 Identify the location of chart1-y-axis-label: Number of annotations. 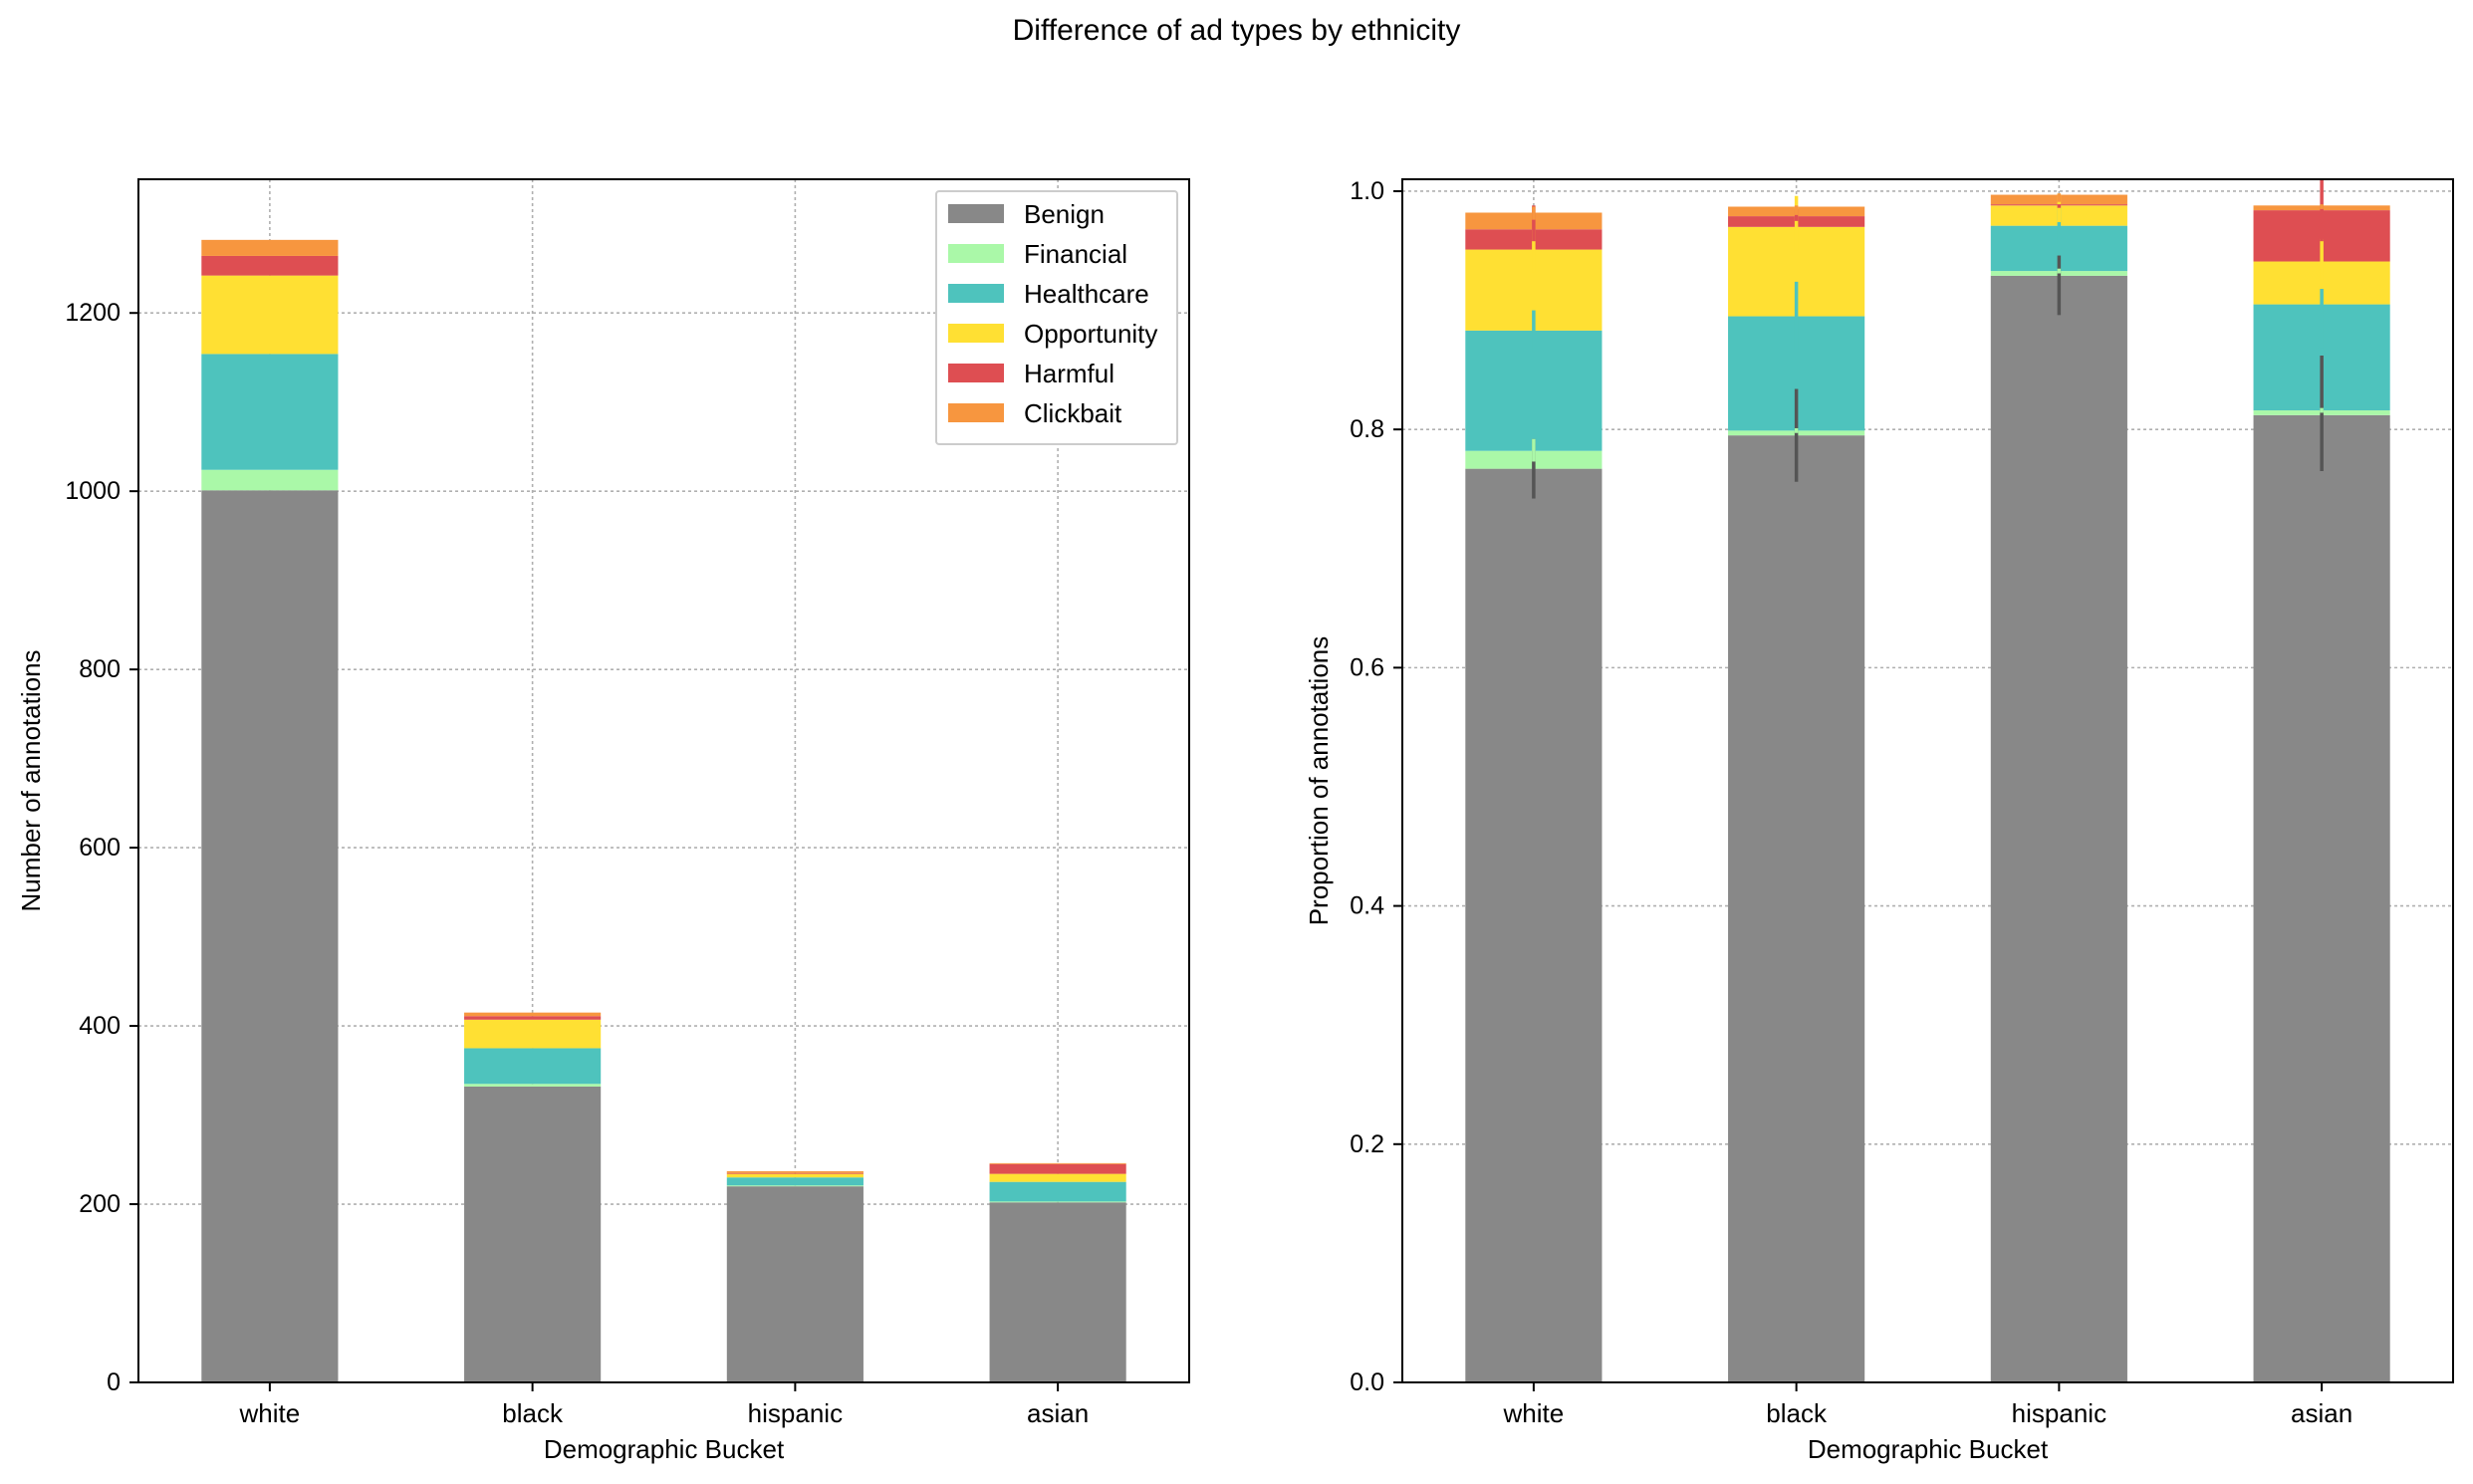
(31, 780).